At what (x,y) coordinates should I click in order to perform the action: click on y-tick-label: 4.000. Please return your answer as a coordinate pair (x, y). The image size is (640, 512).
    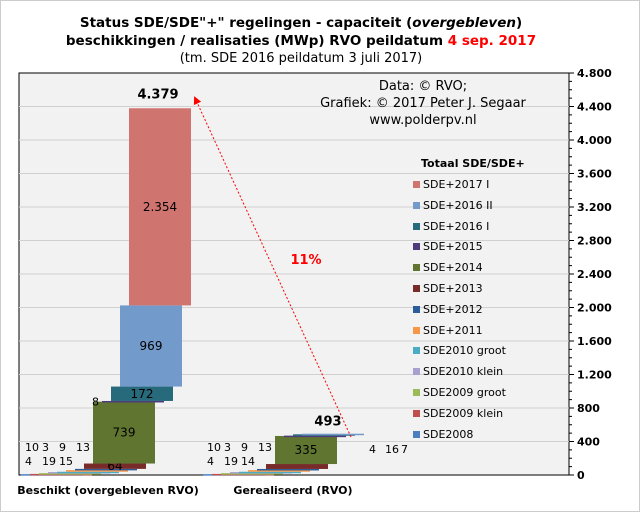
    Looking at the image, I should click on (594, 140).